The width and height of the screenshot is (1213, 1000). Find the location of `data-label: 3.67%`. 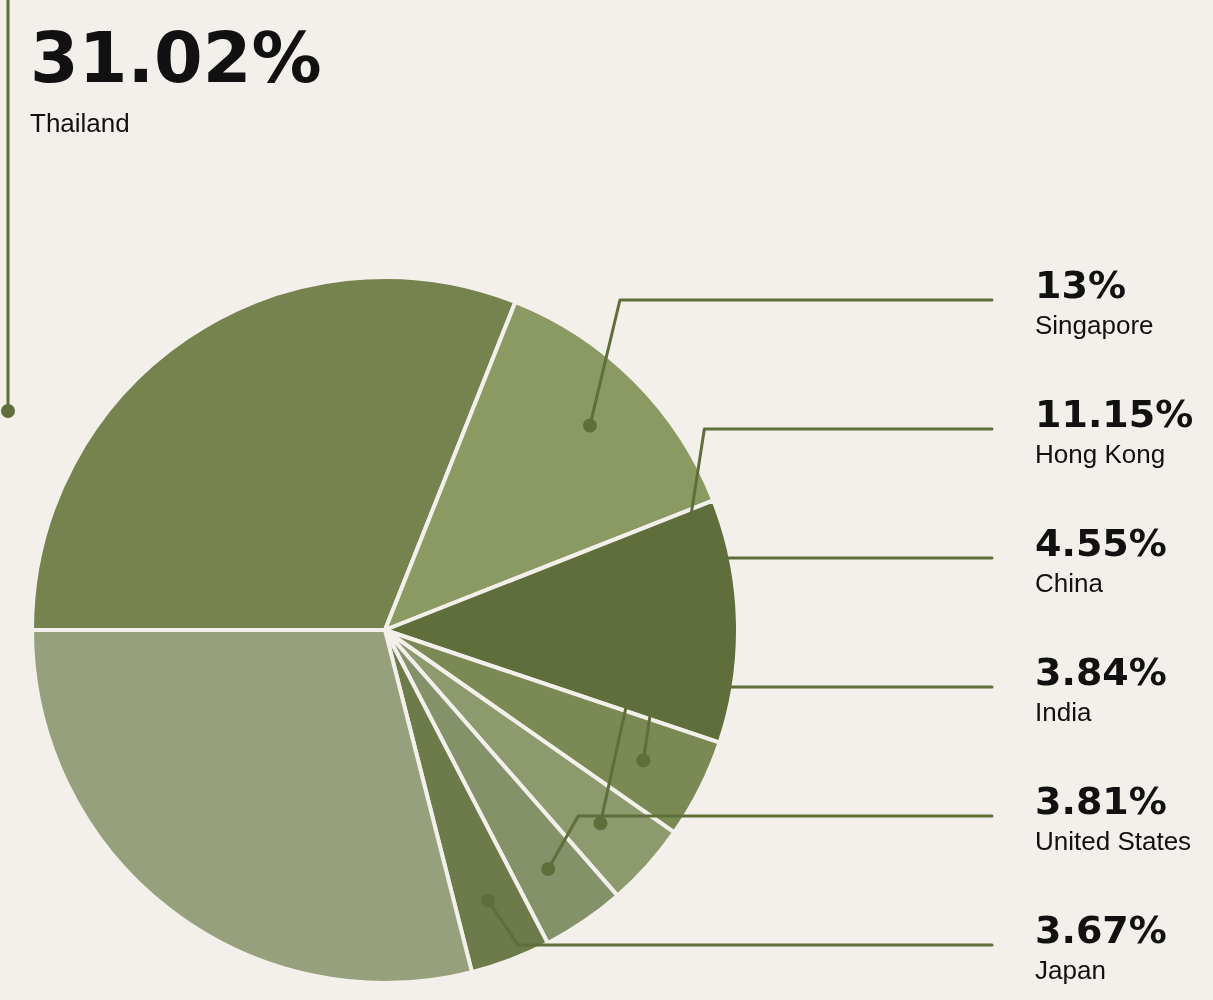

data-label: 3.67% is located at coordinates (1101, 930).